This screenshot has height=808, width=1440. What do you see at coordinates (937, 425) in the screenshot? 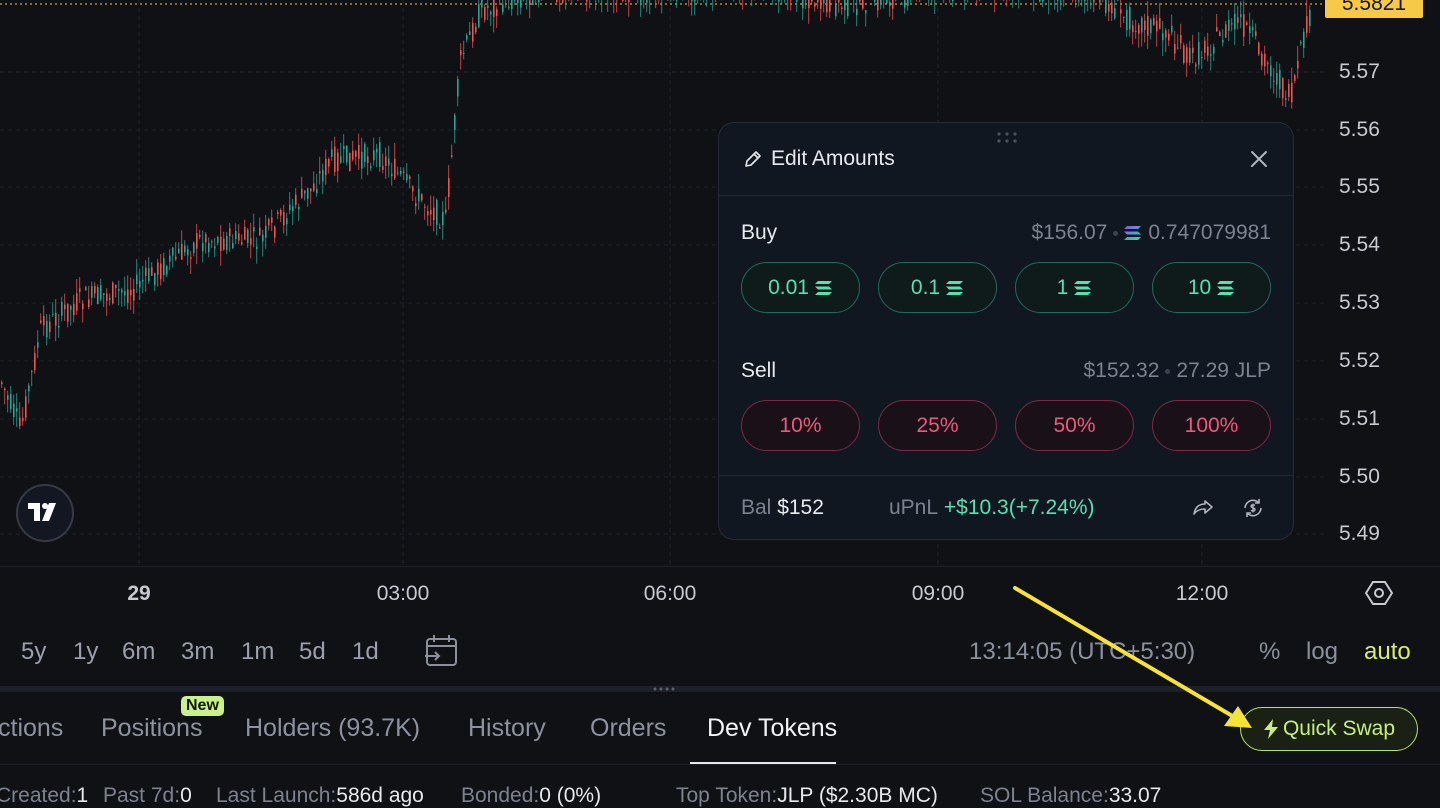
I see `sell-25-percent-button: 25%` at bounding box center [937, 425].